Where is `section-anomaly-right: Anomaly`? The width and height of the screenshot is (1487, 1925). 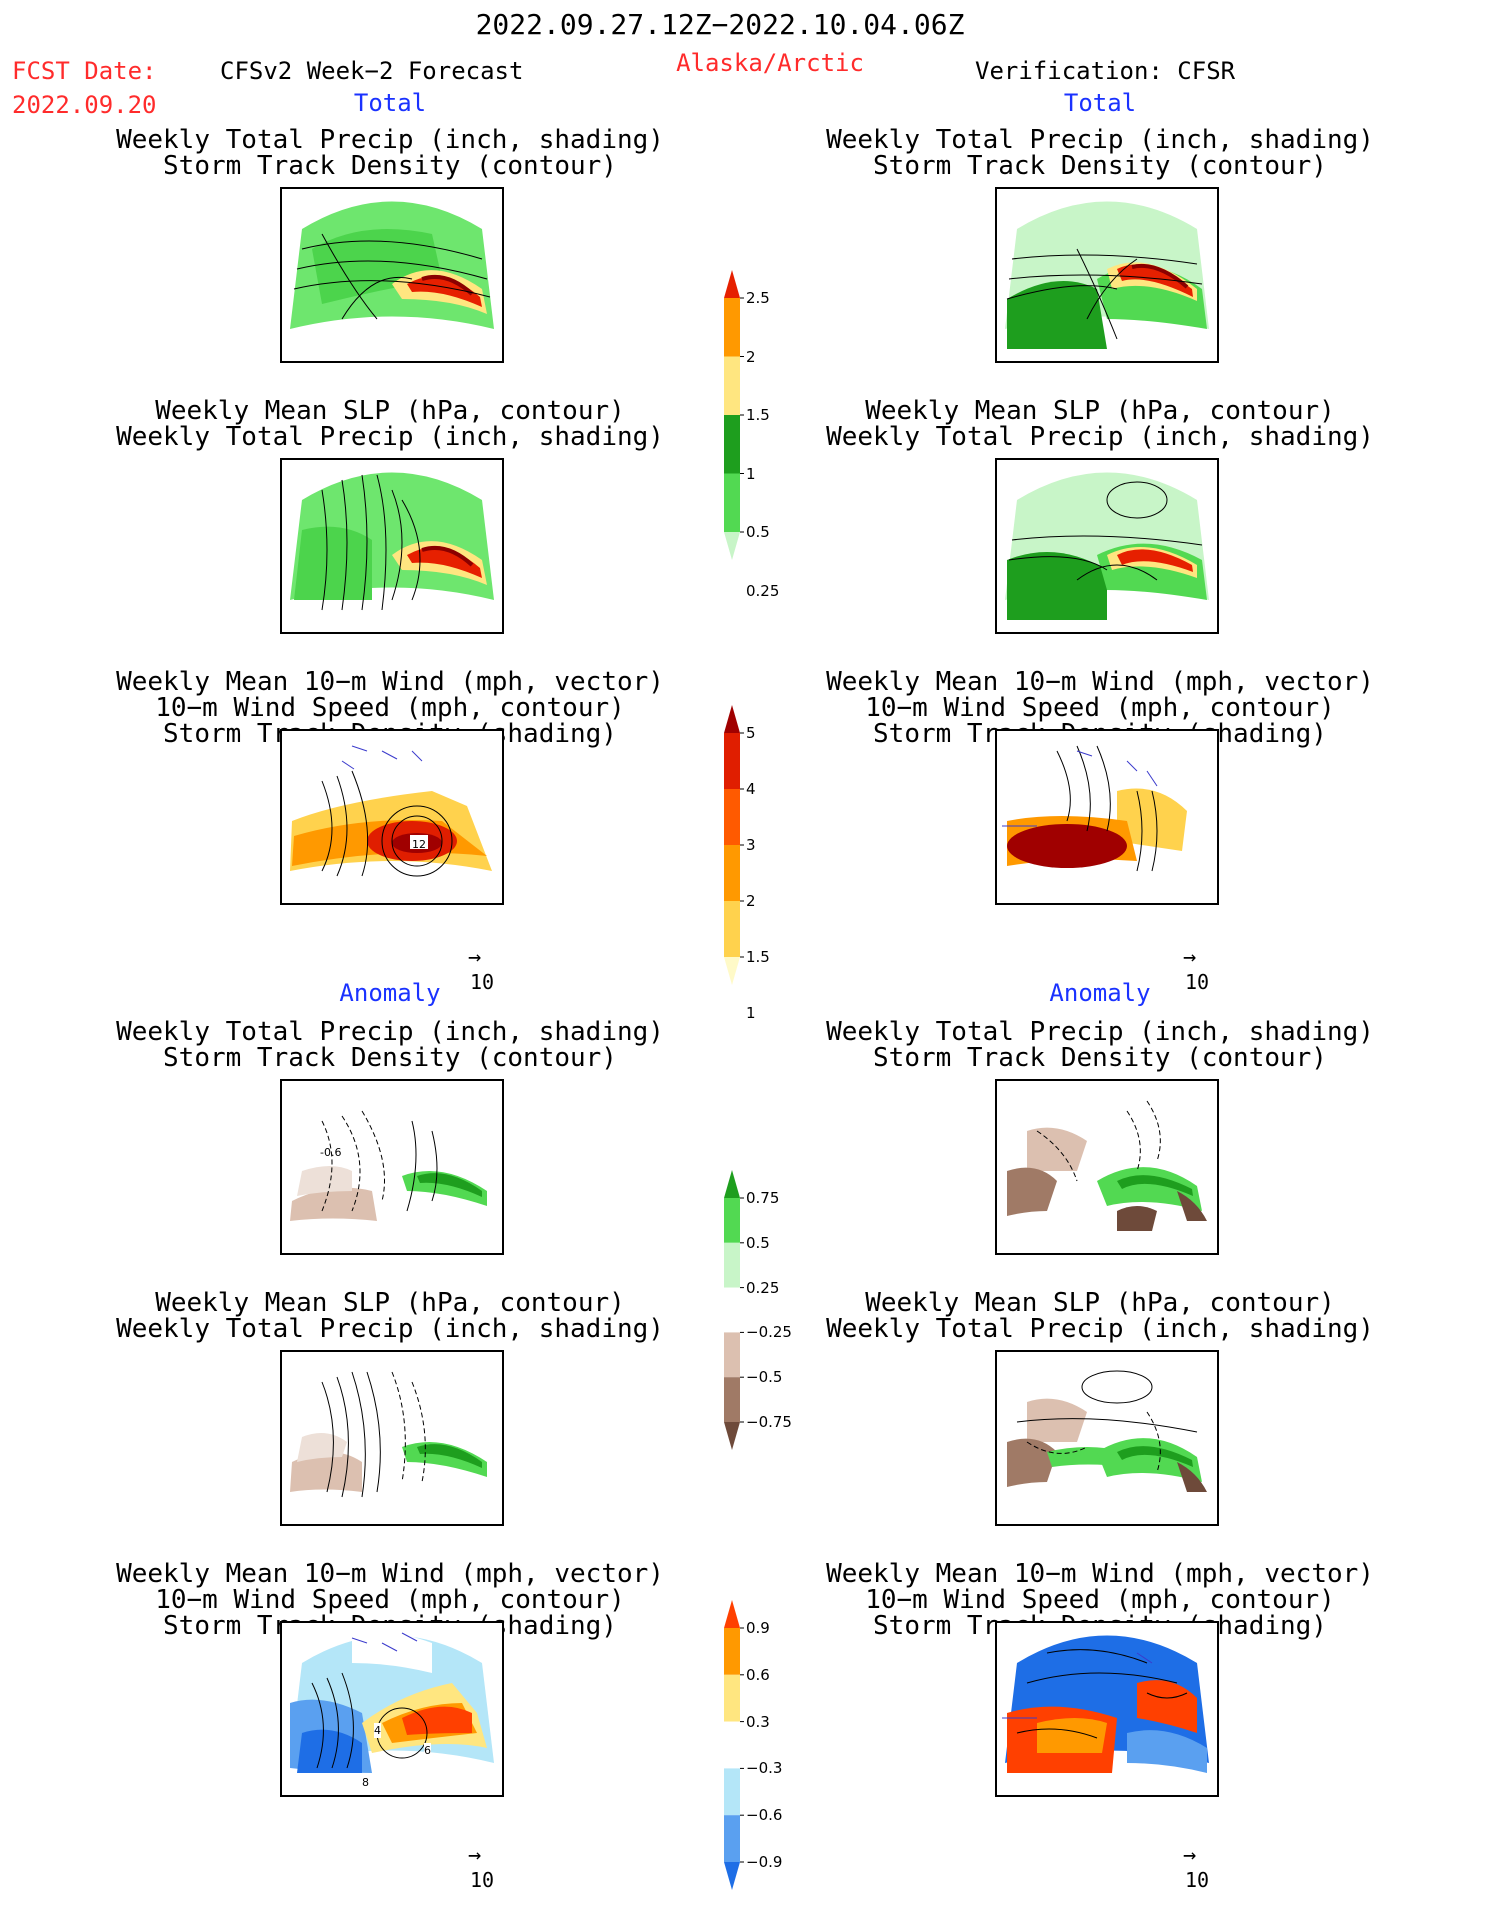 section-anomaly-right: Anomaly is located at coordinates (1100, 993).